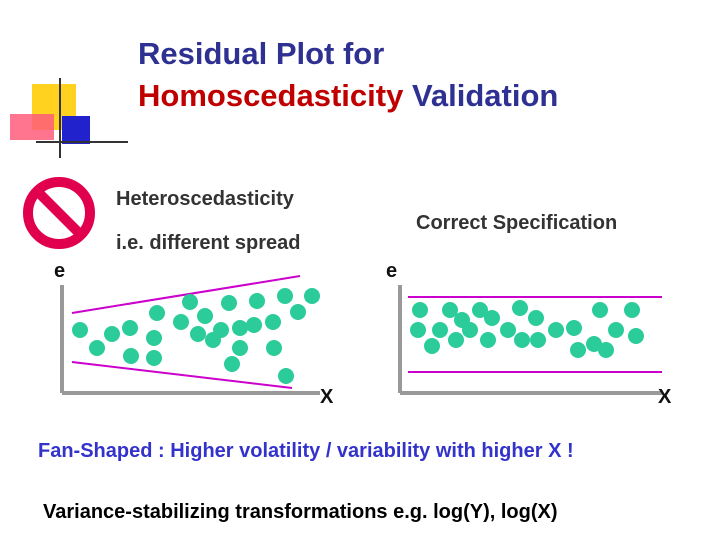 The width and height of the screenshot is (720, 540). I want to click on right-residual-plot, so click(530, 340).